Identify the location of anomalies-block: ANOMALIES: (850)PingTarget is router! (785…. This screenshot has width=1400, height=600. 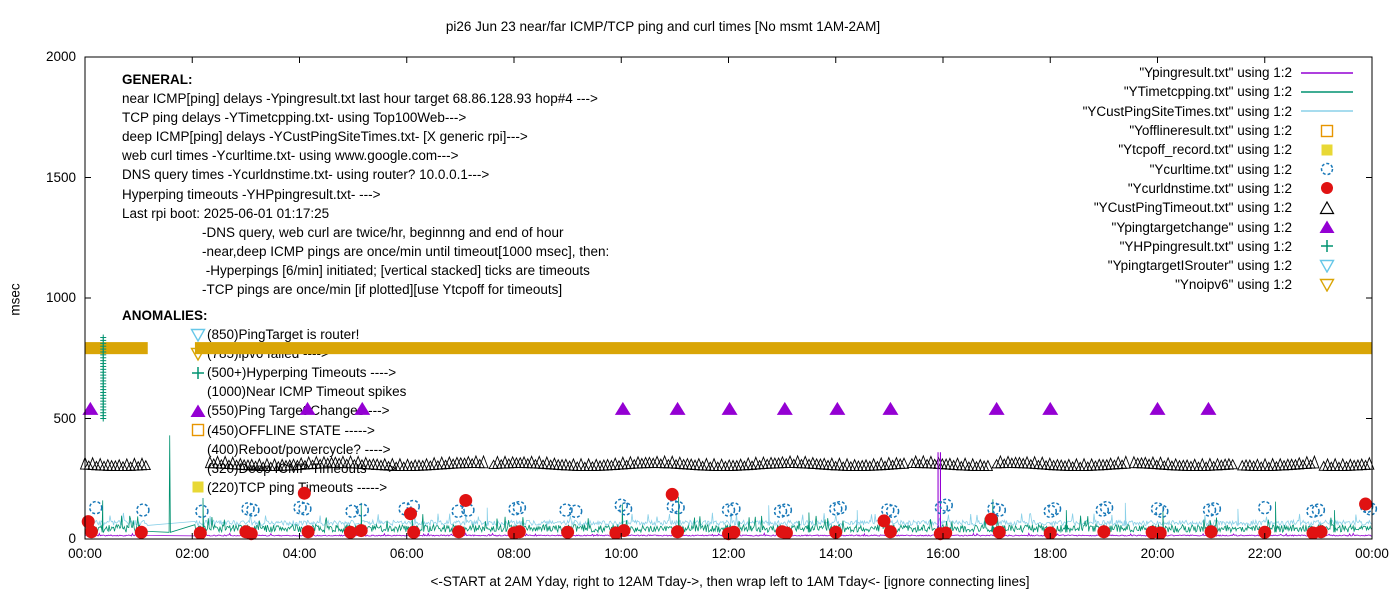
(264, 401).